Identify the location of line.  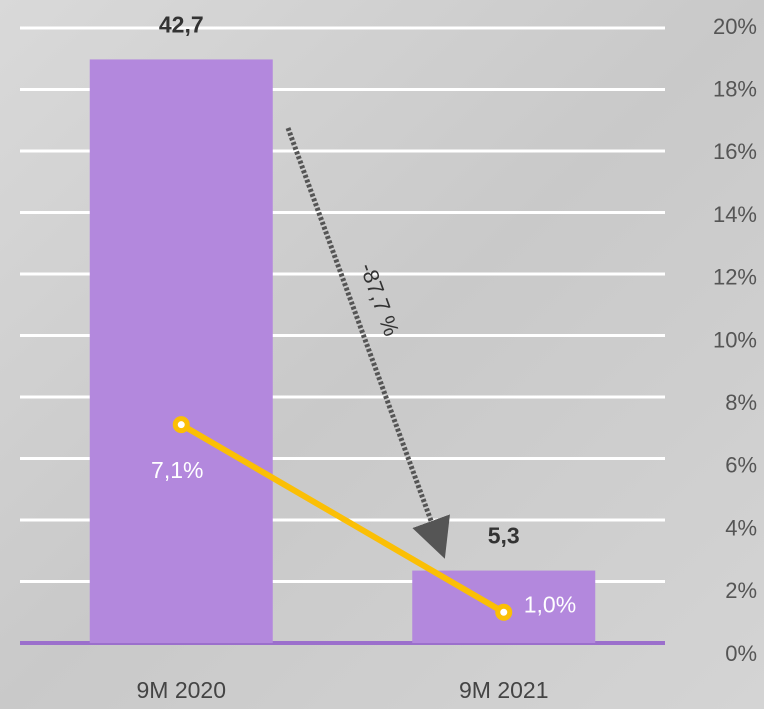
(342, 518).